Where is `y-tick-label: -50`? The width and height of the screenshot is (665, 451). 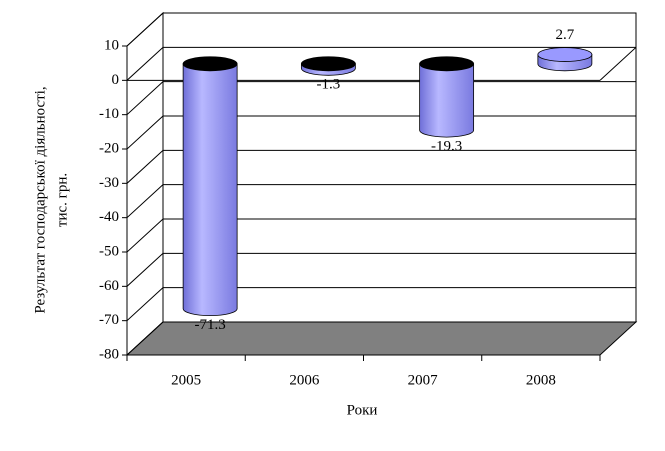
y-tick-label: -50 is located at coordinates (109, 251).